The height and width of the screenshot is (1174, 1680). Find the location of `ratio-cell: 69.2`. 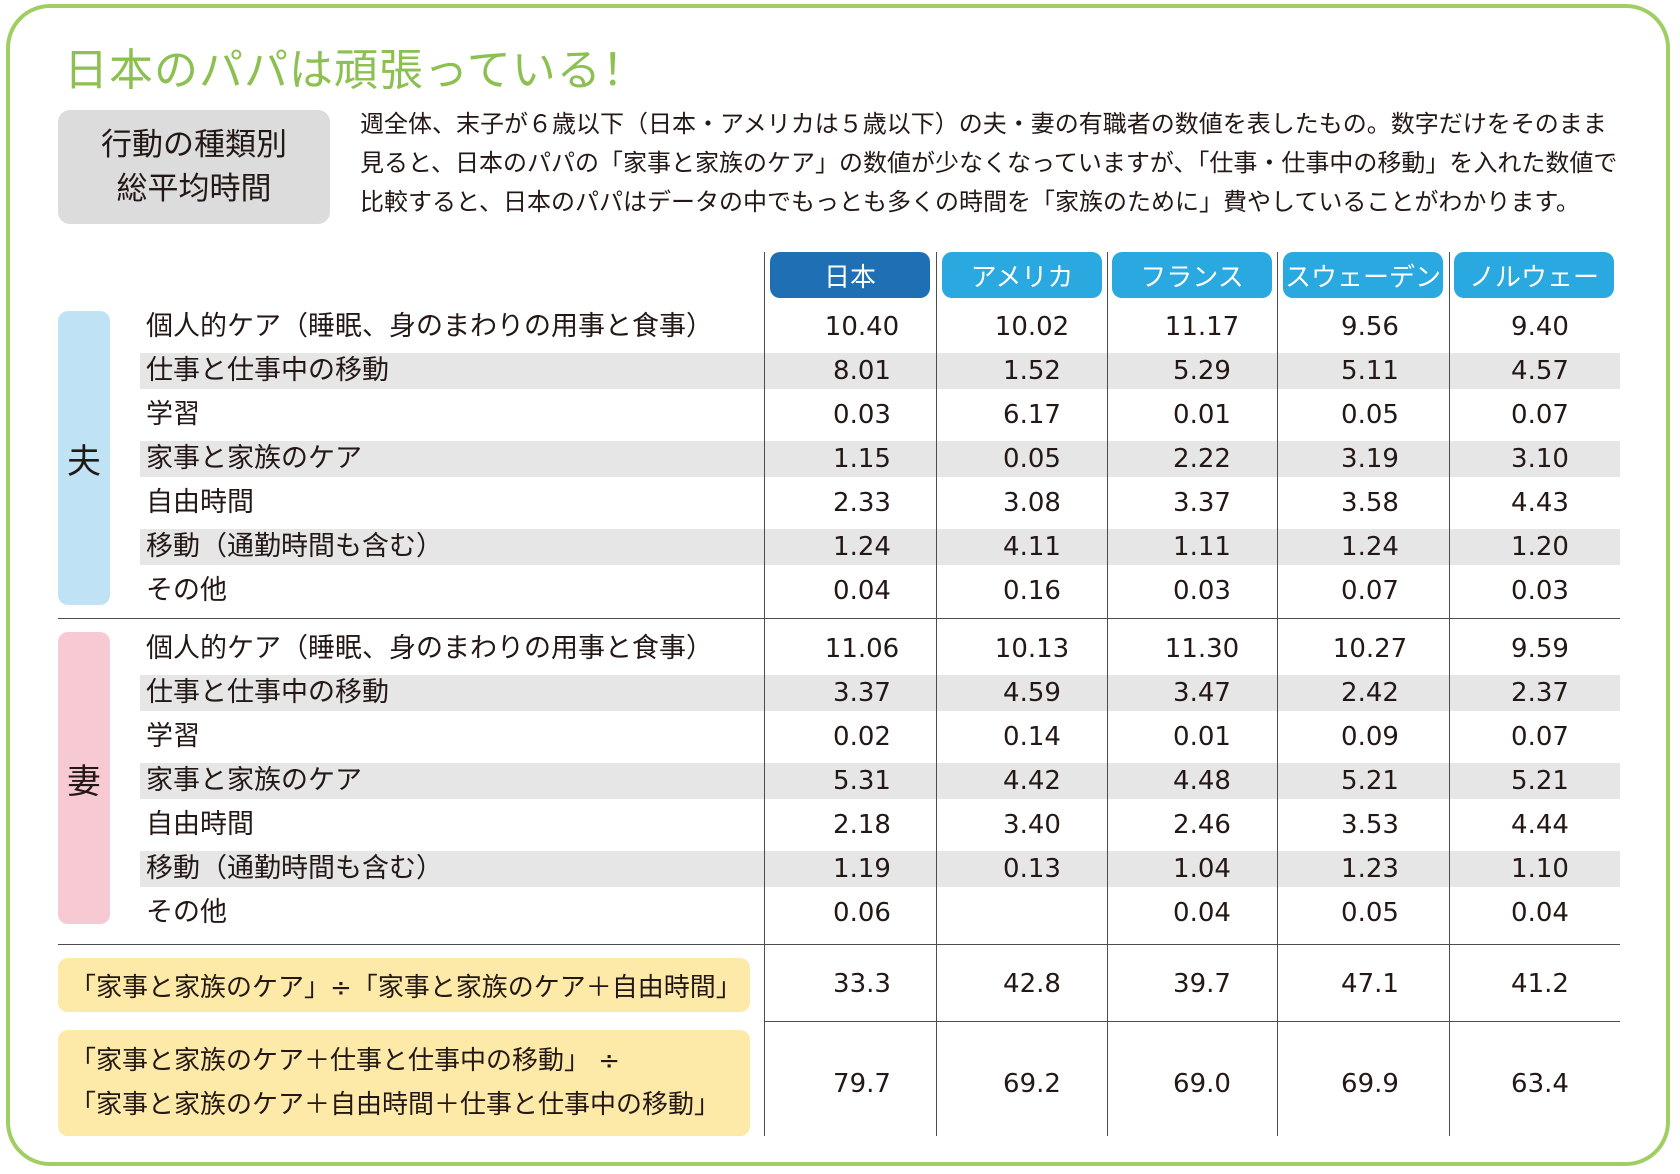

ratio-cell: 69.2 is located at coordinates (1032, 1084).